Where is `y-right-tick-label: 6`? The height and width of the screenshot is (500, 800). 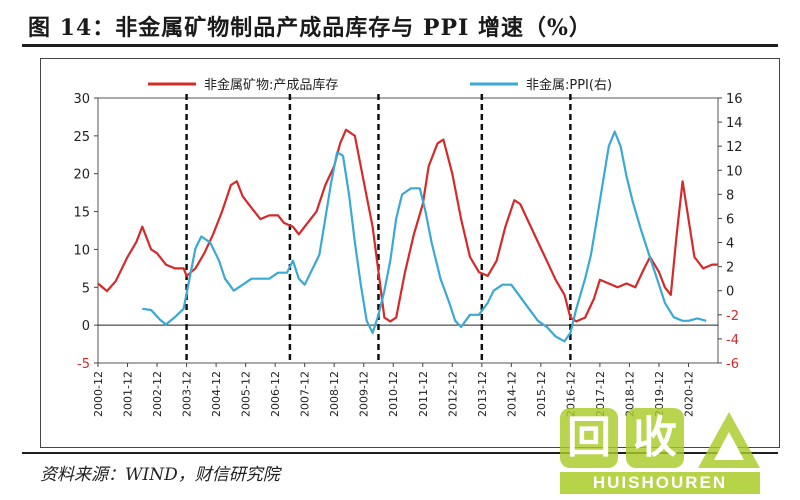 y-right-tick-label: 6 is located at coordinates (730, 219).